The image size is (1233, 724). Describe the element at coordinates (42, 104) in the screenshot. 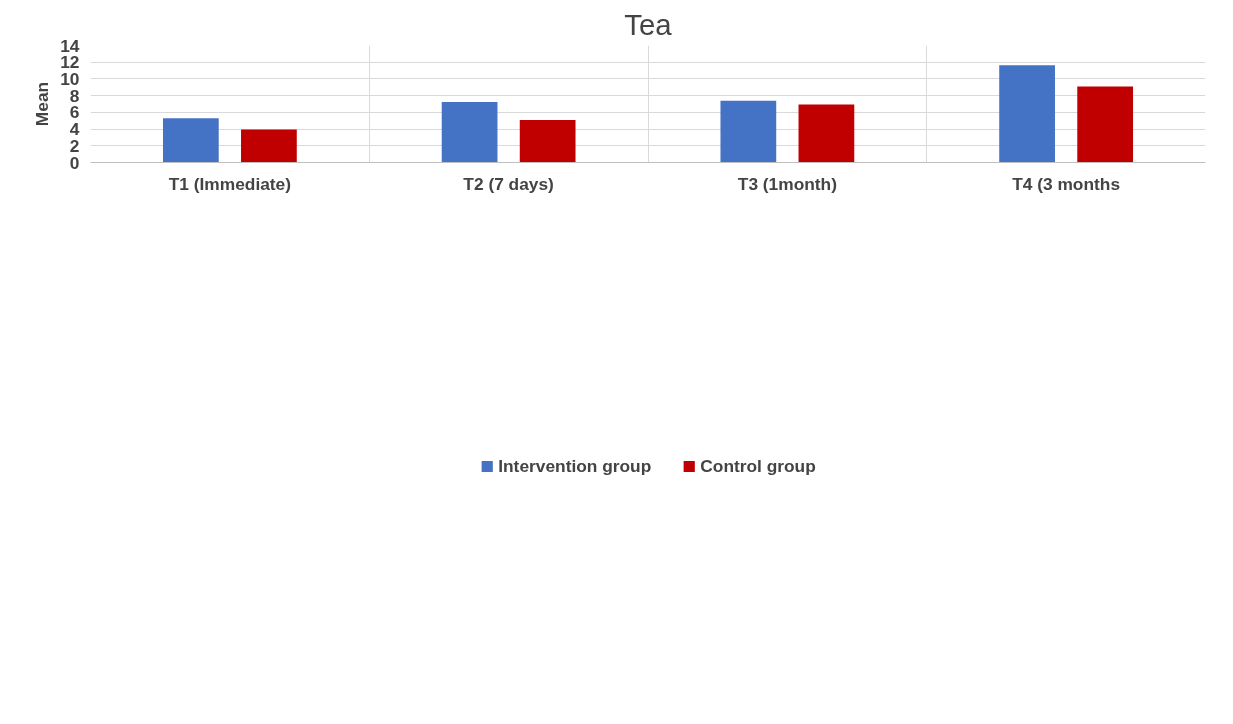

I see `y-axis-title: Mean` at that location.